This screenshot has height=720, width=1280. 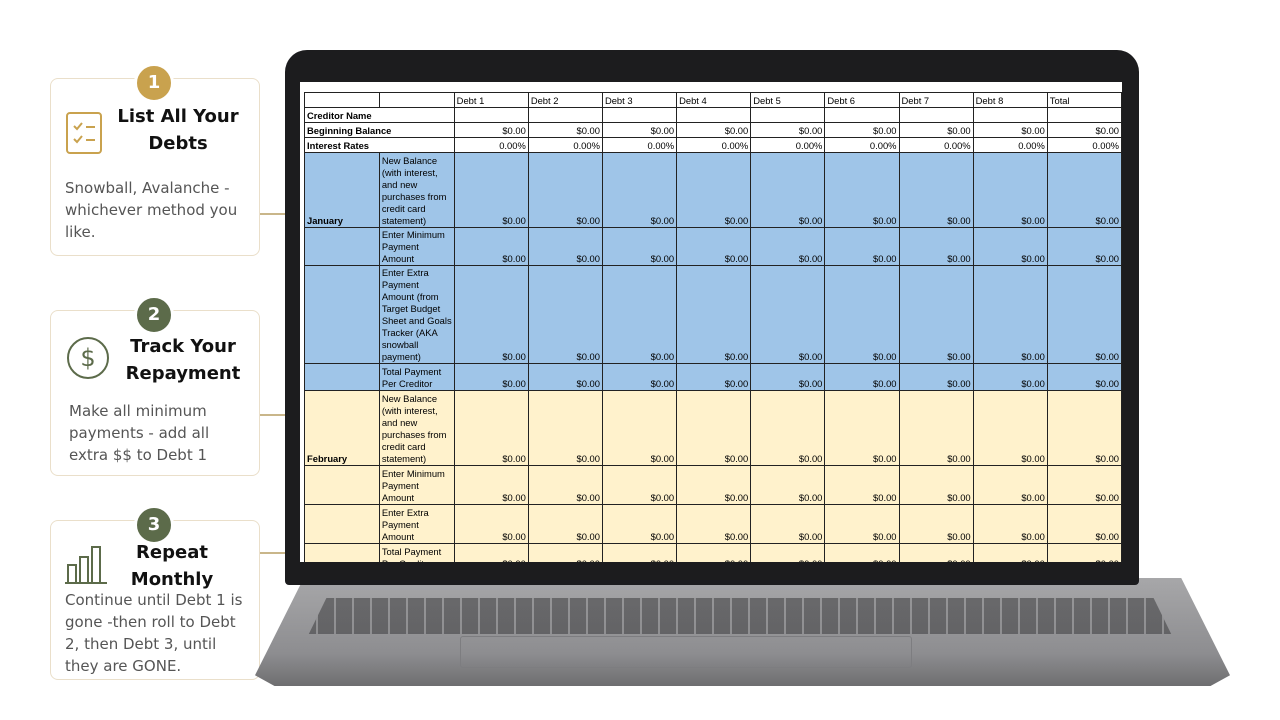 I want to click on step-number: 3, so click(x=154, y=525).